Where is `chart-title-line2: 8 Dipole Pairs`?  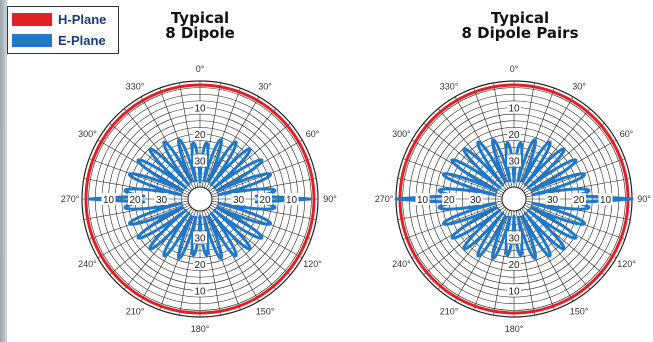
chart-title-line2: 8 Dipole Pairs is located at coordinates (520, 33).